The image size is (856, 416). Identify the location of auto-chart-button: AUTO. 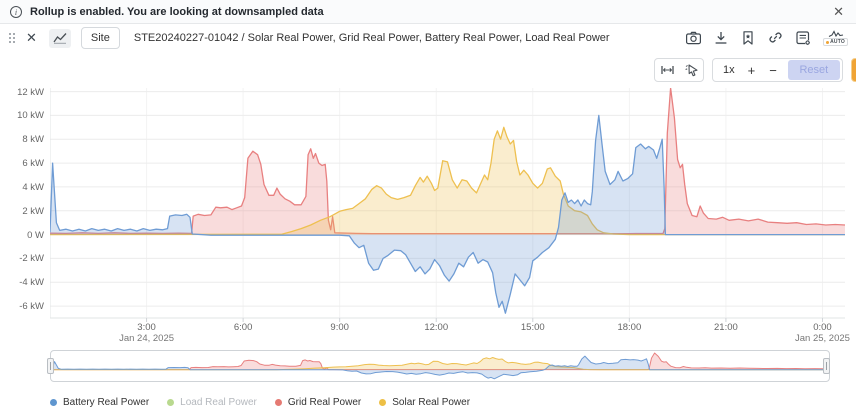
(835, 38).